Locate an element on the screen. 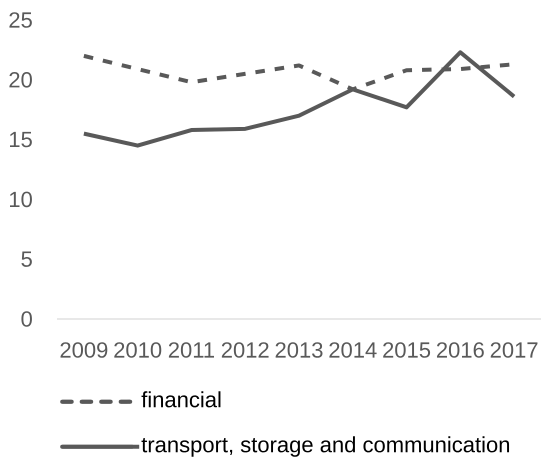 Image resolution: width=541 pixels, height=463 pixels. legend-label: financial is located at coordinates (181, 399).